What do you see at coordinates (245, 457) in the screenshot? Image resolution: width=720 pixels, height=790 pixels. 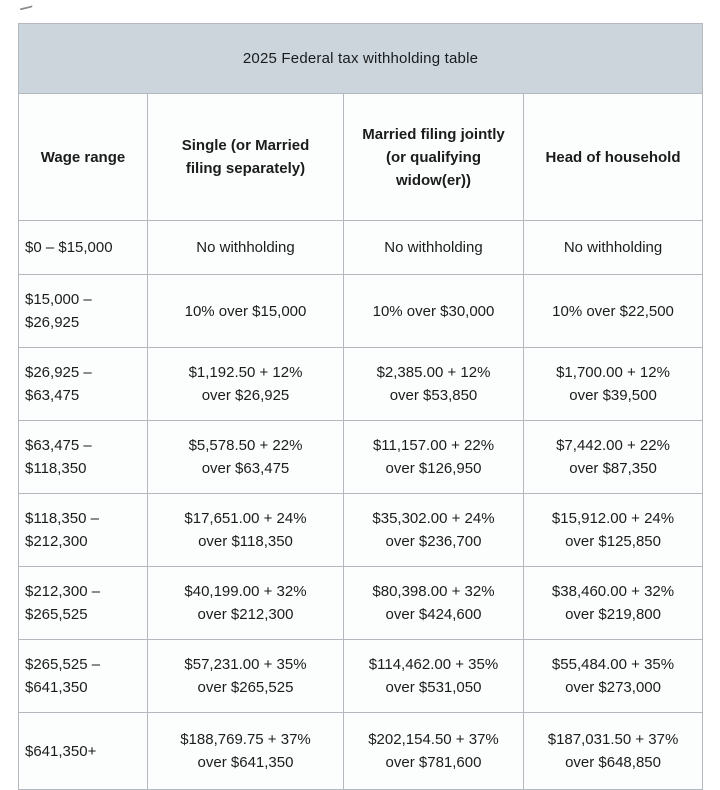 I see `cell-single: $5,578.50 + 22% over $63,475` at bounding box center [245, 457].